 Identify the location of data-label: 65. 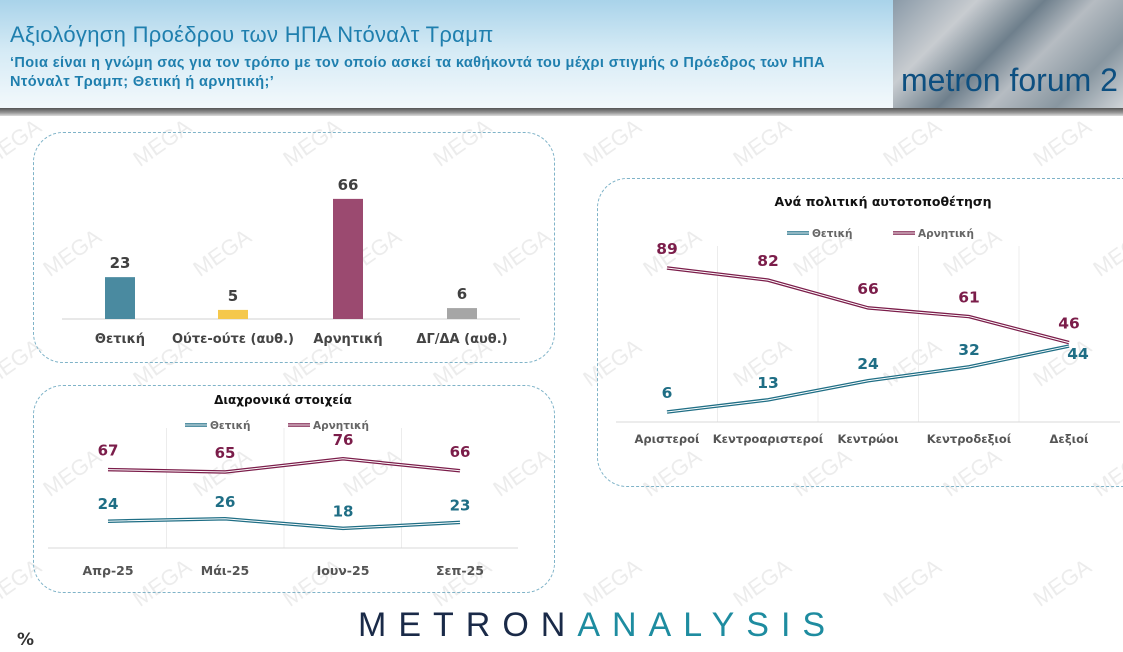
(225, 453).